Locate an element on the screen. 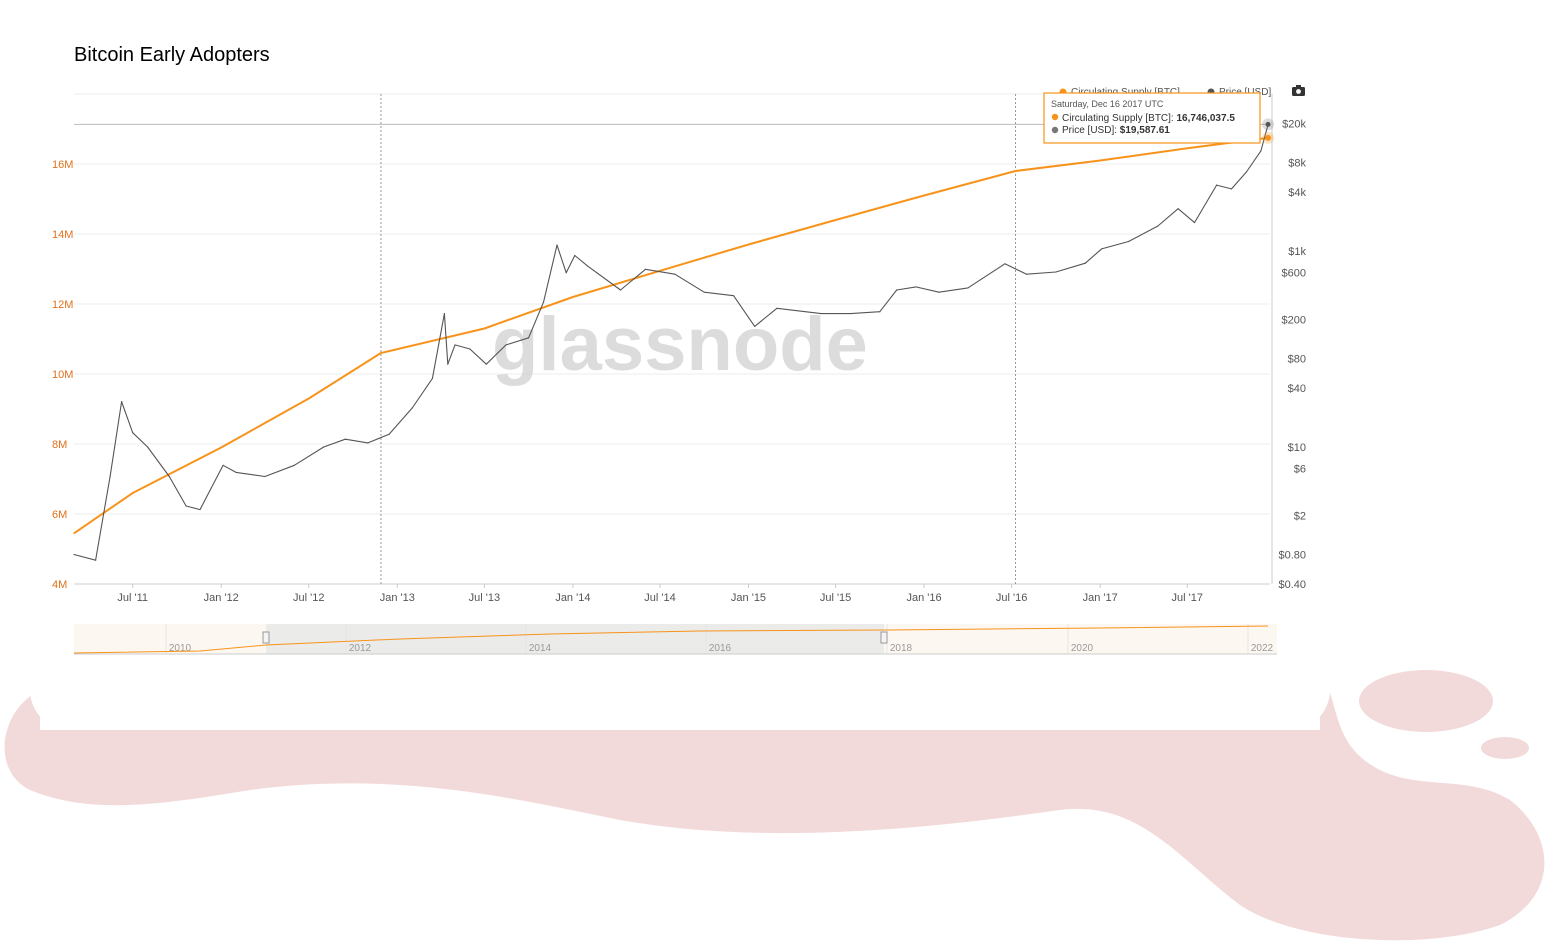 The height and width of the screenshot is (947, 1549). x-tick-label: Jan '16 is located at coordinates (924, 598).